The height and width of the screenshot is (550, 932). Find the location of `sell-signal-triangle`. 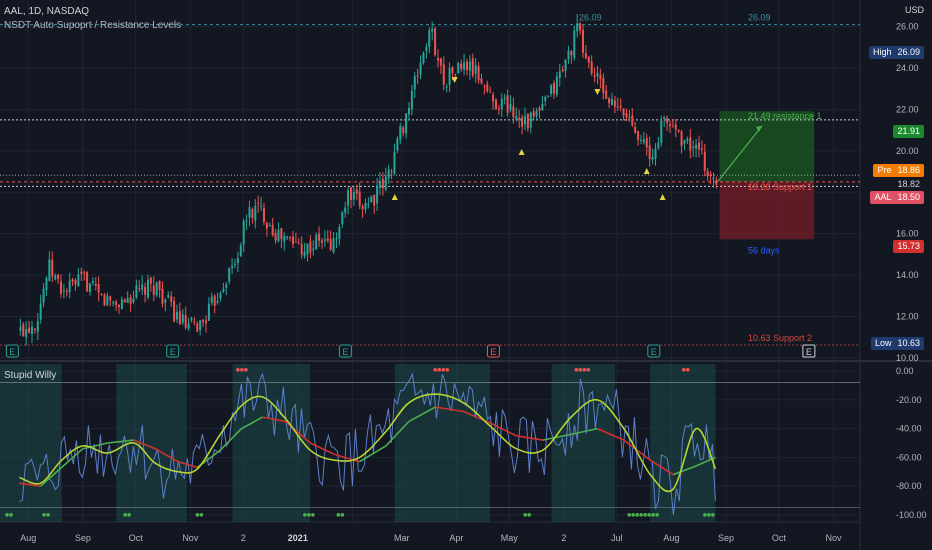

sell-signal-triangle is located at coordinates (597, 92).